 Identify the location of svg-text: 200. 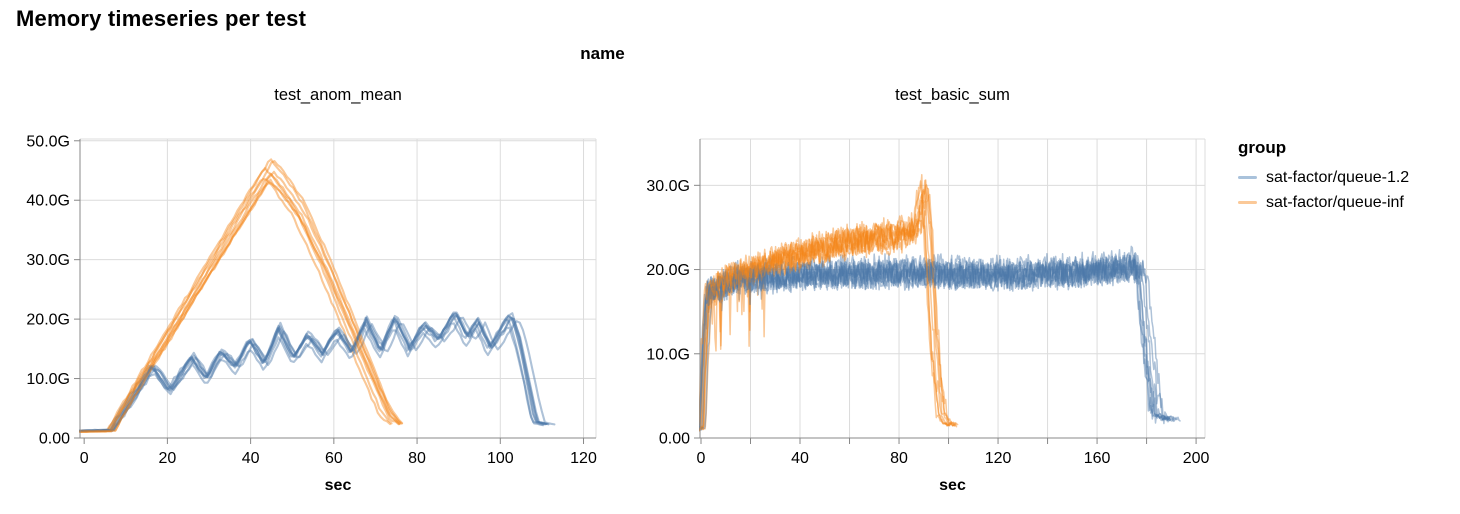
(1196, 458).